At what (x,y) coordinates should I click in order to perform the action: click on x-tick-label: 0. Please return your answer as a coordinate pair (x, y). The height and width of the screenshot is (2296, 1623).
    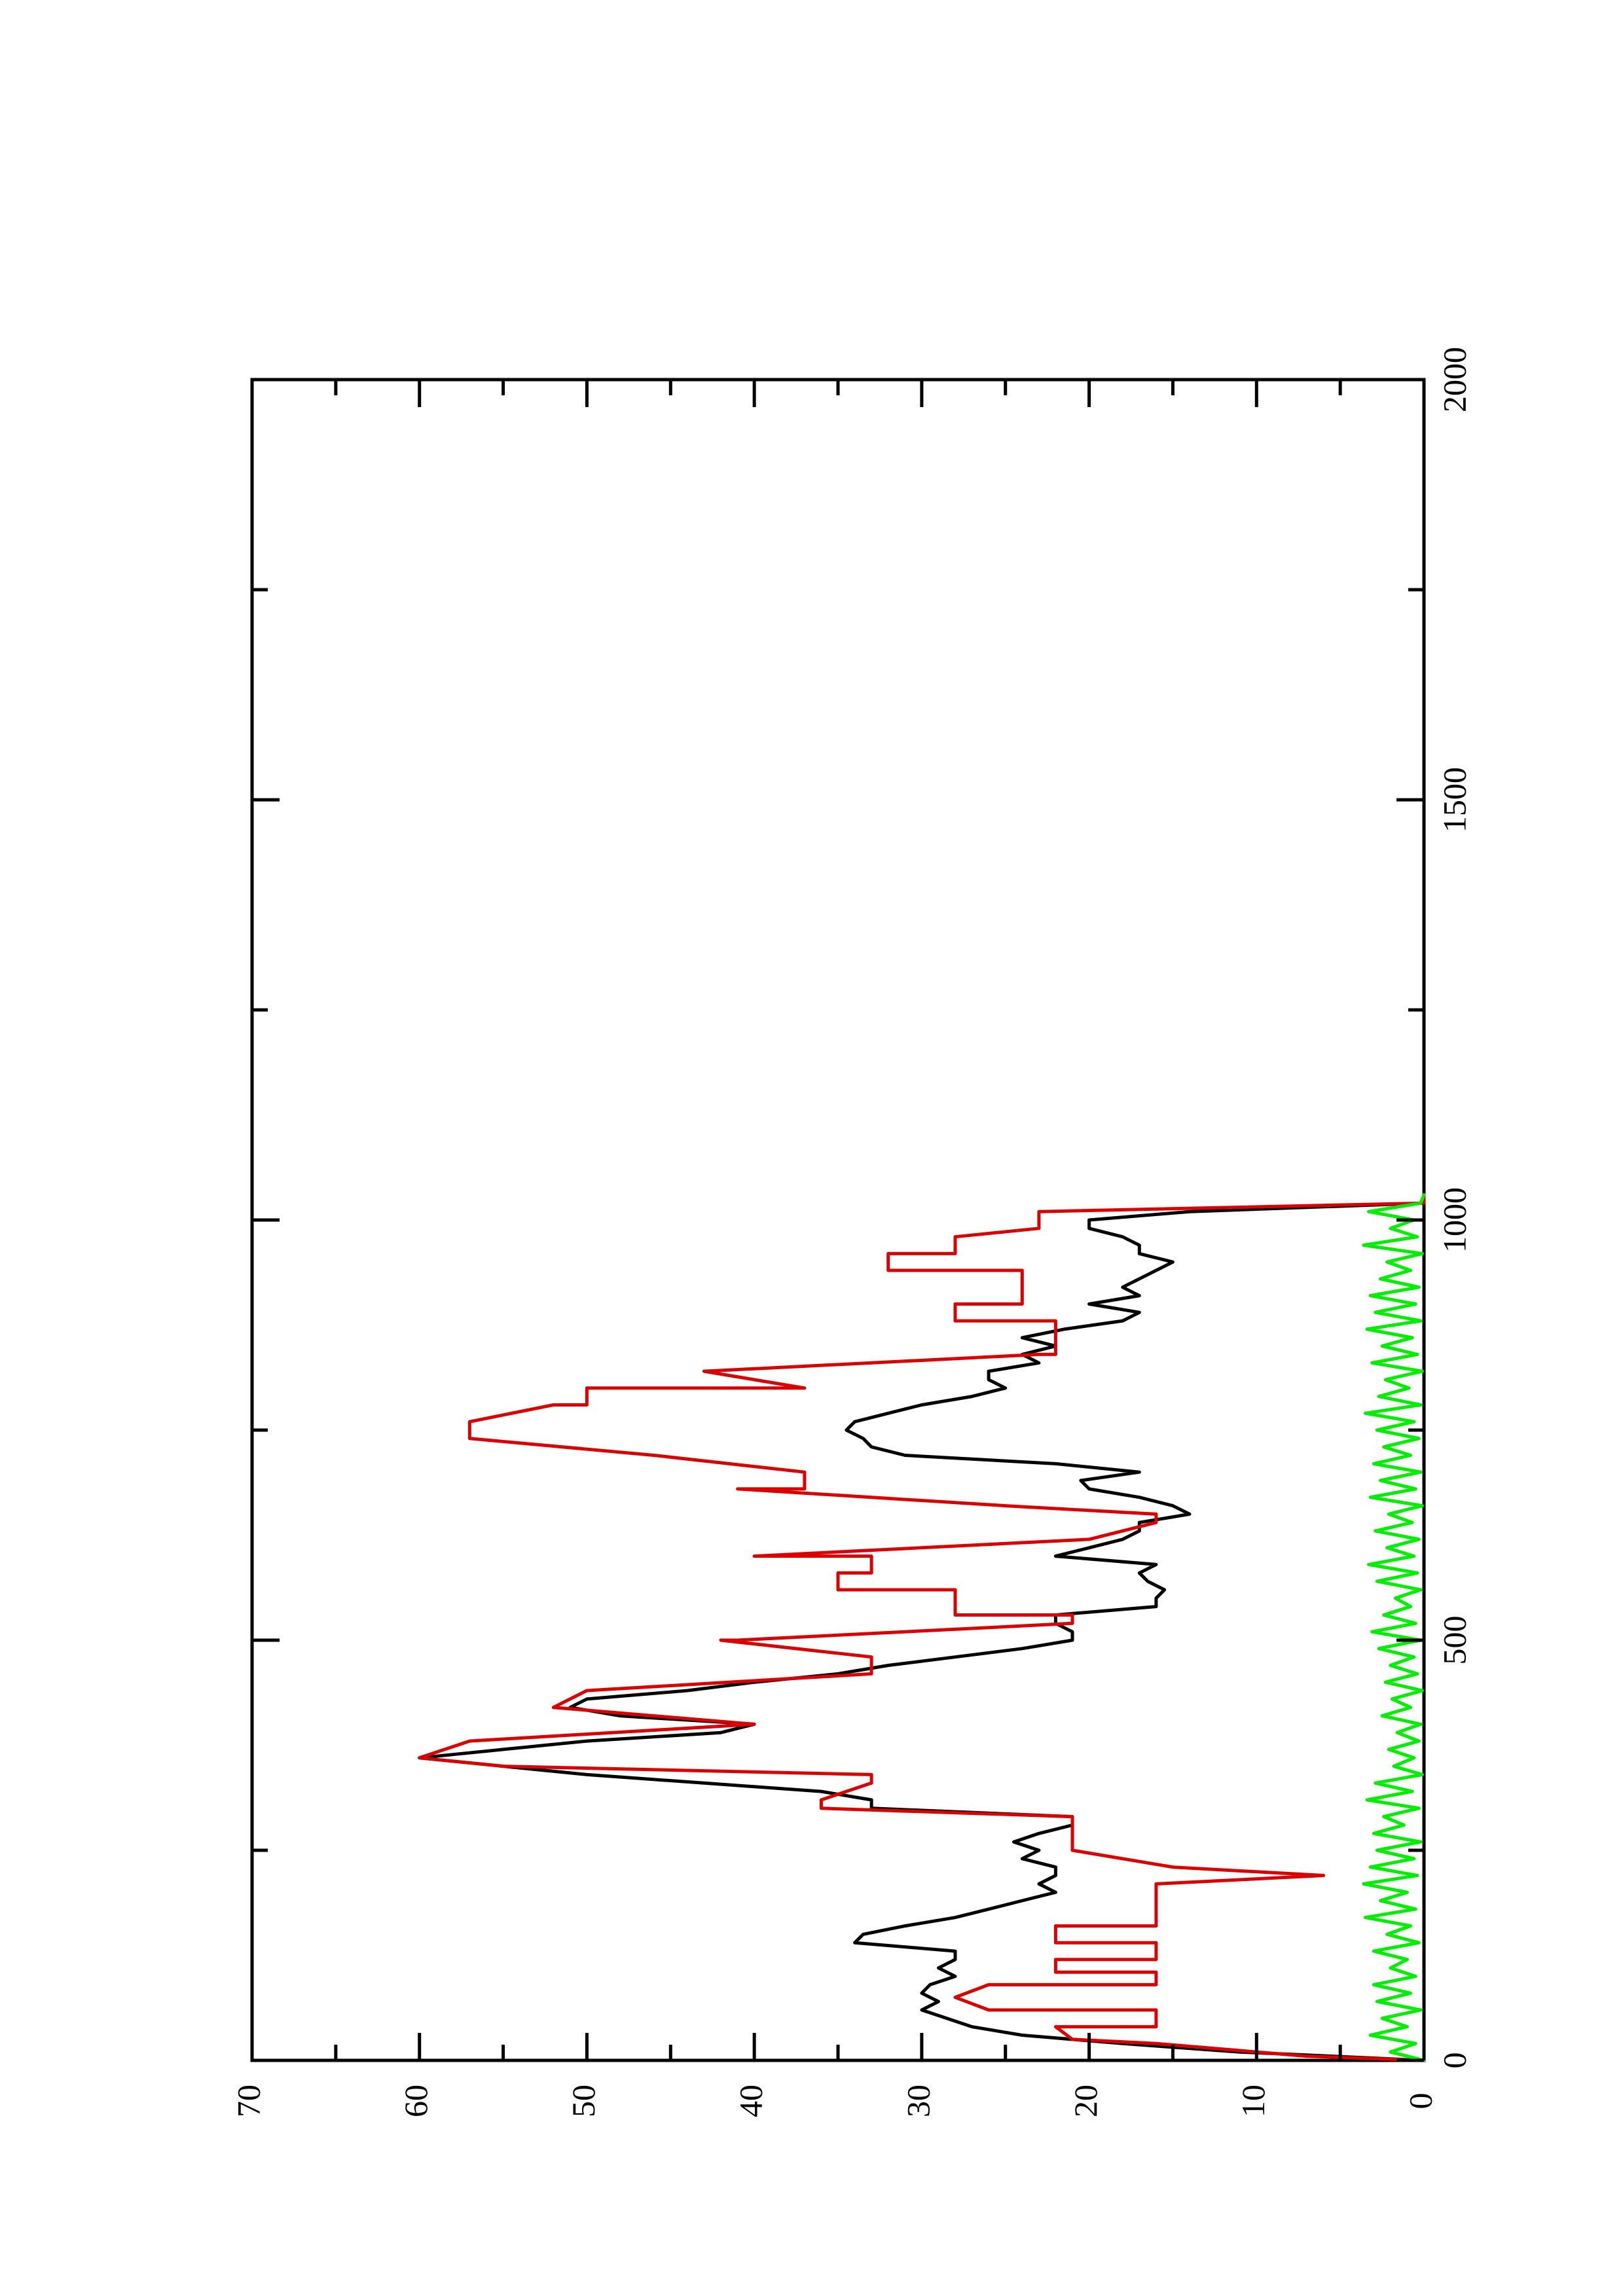
    Looking at the image, I should click on (1454, 2061).